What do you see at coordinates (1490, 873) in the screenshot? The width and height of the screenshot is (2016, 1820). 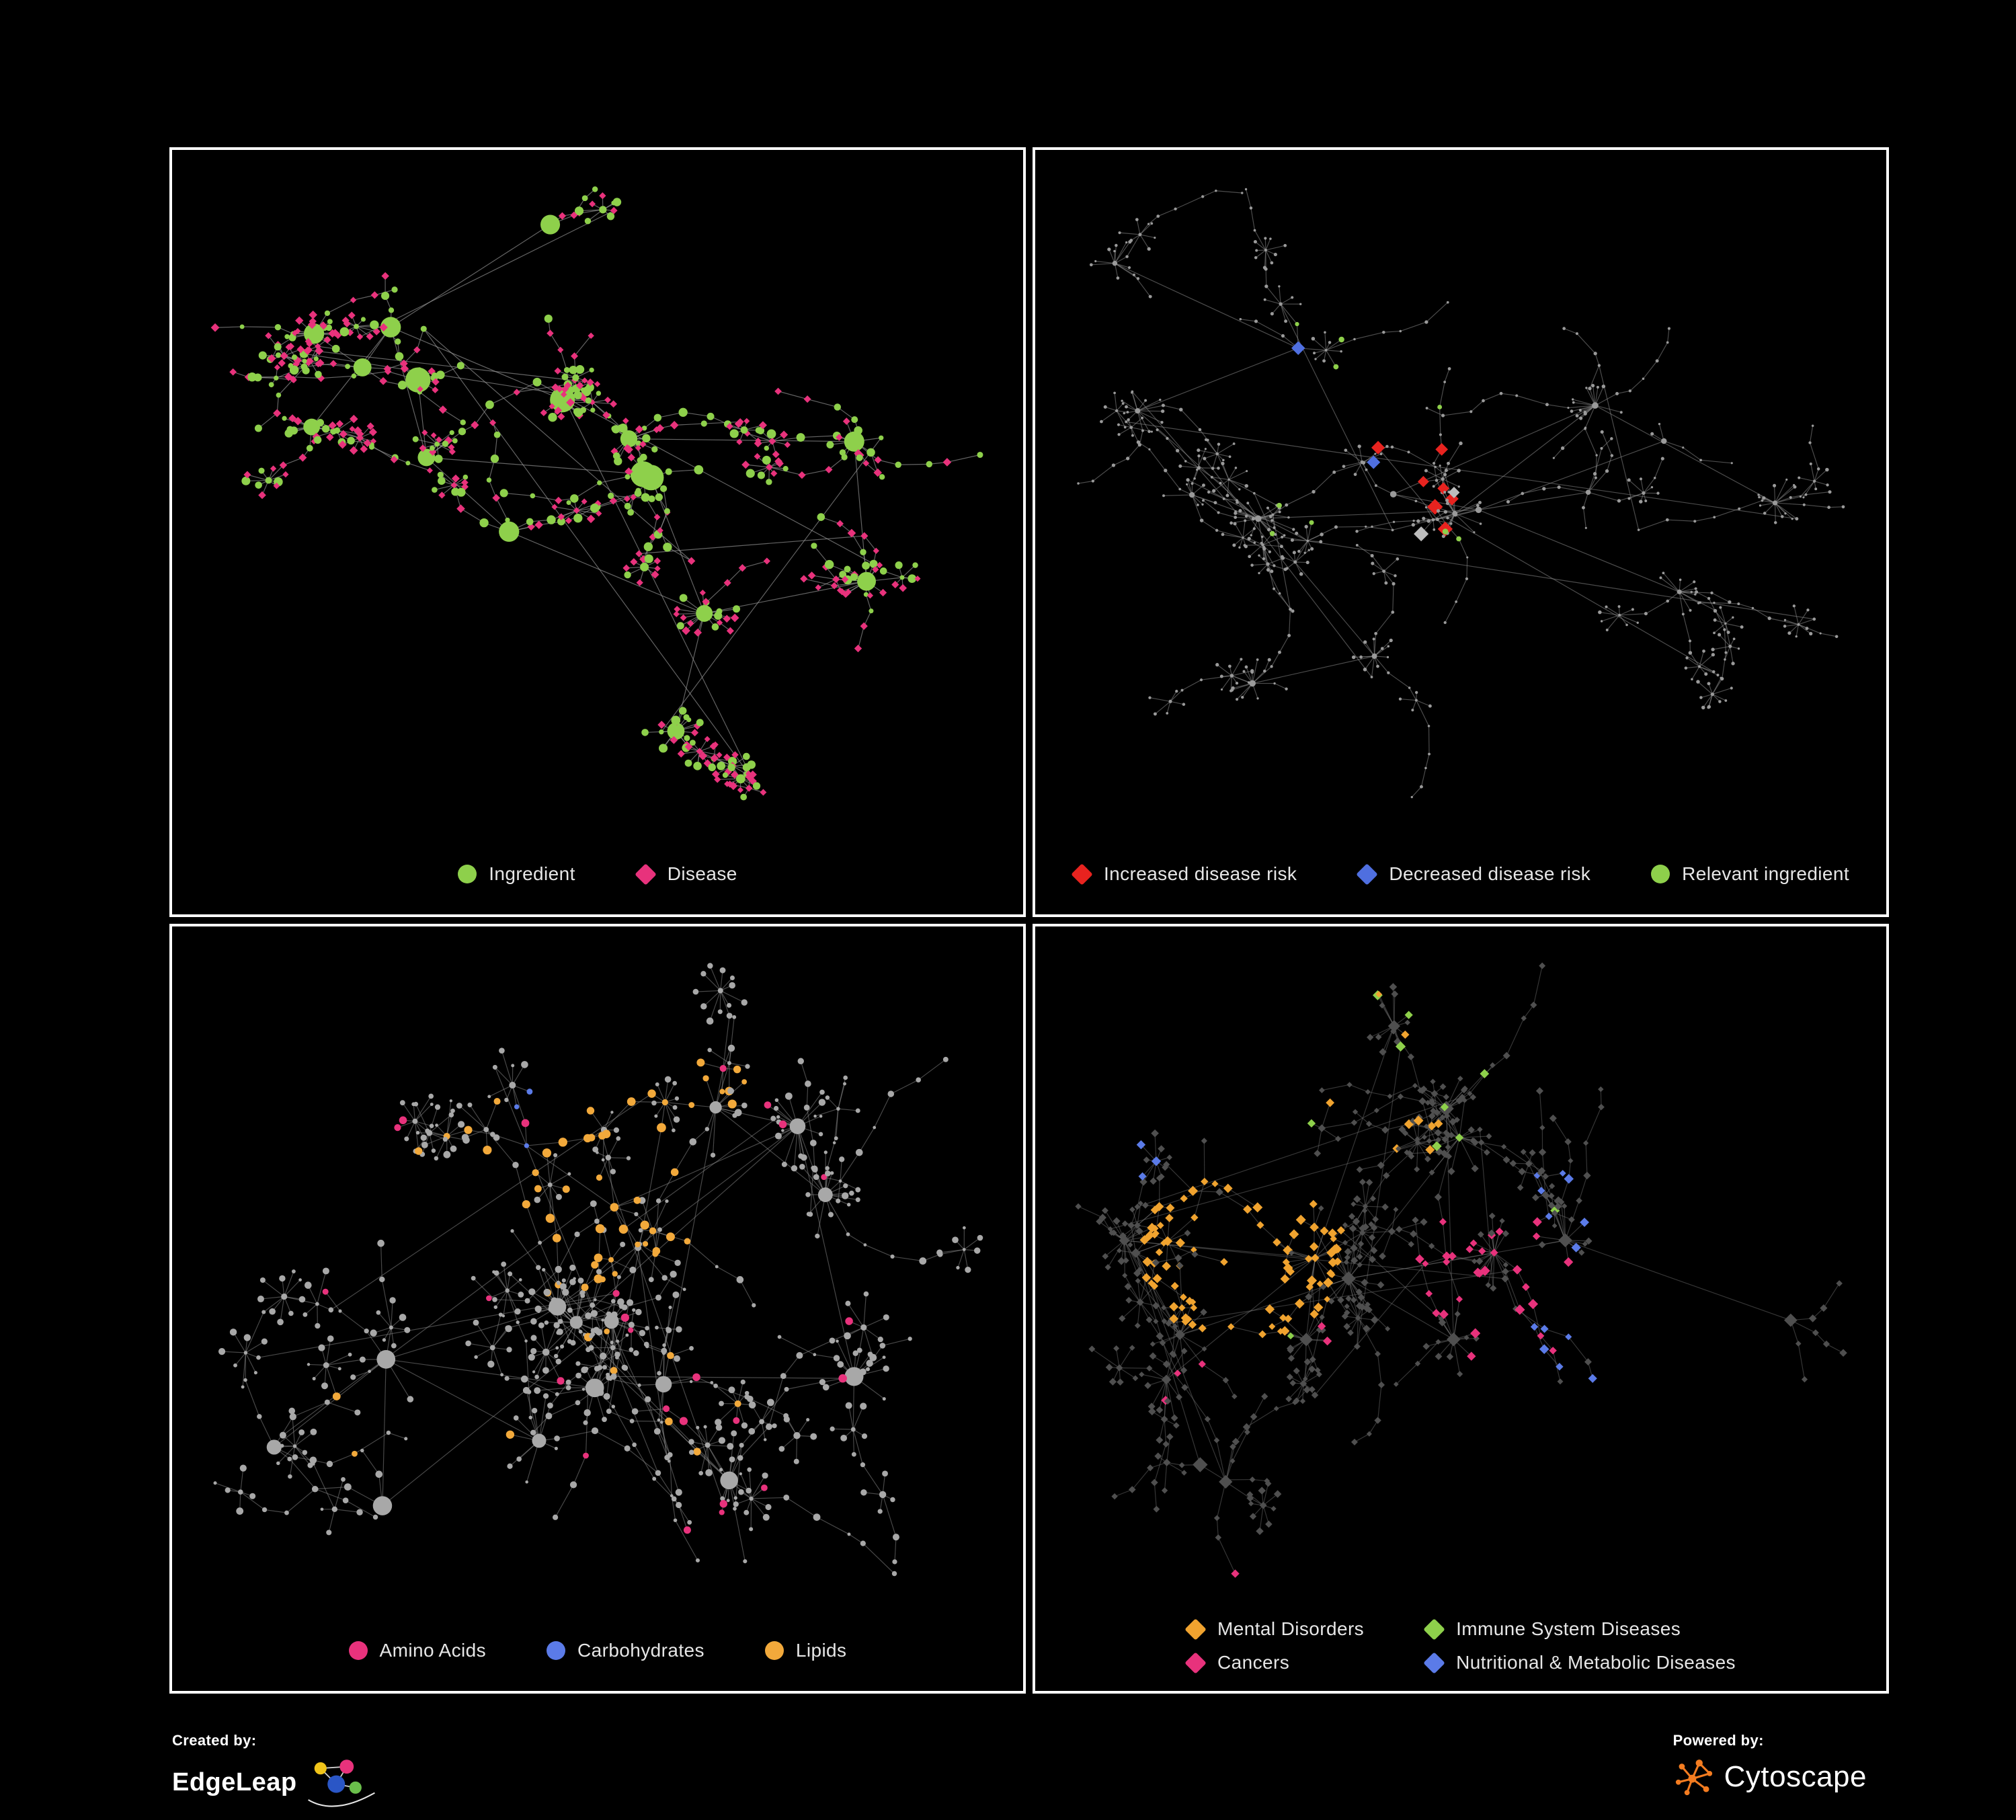 I see `legend-label: Decreased disease risk` at bounding box center [1490, 873].